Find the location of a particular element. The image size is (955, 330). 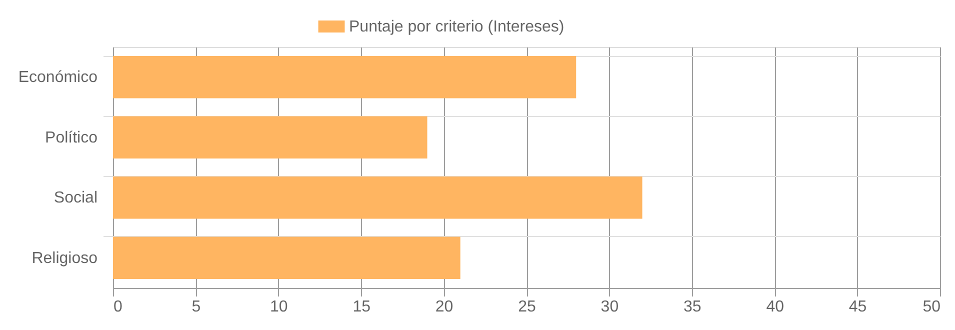

y-tick-label: Social is located at coordinates (76, 198).